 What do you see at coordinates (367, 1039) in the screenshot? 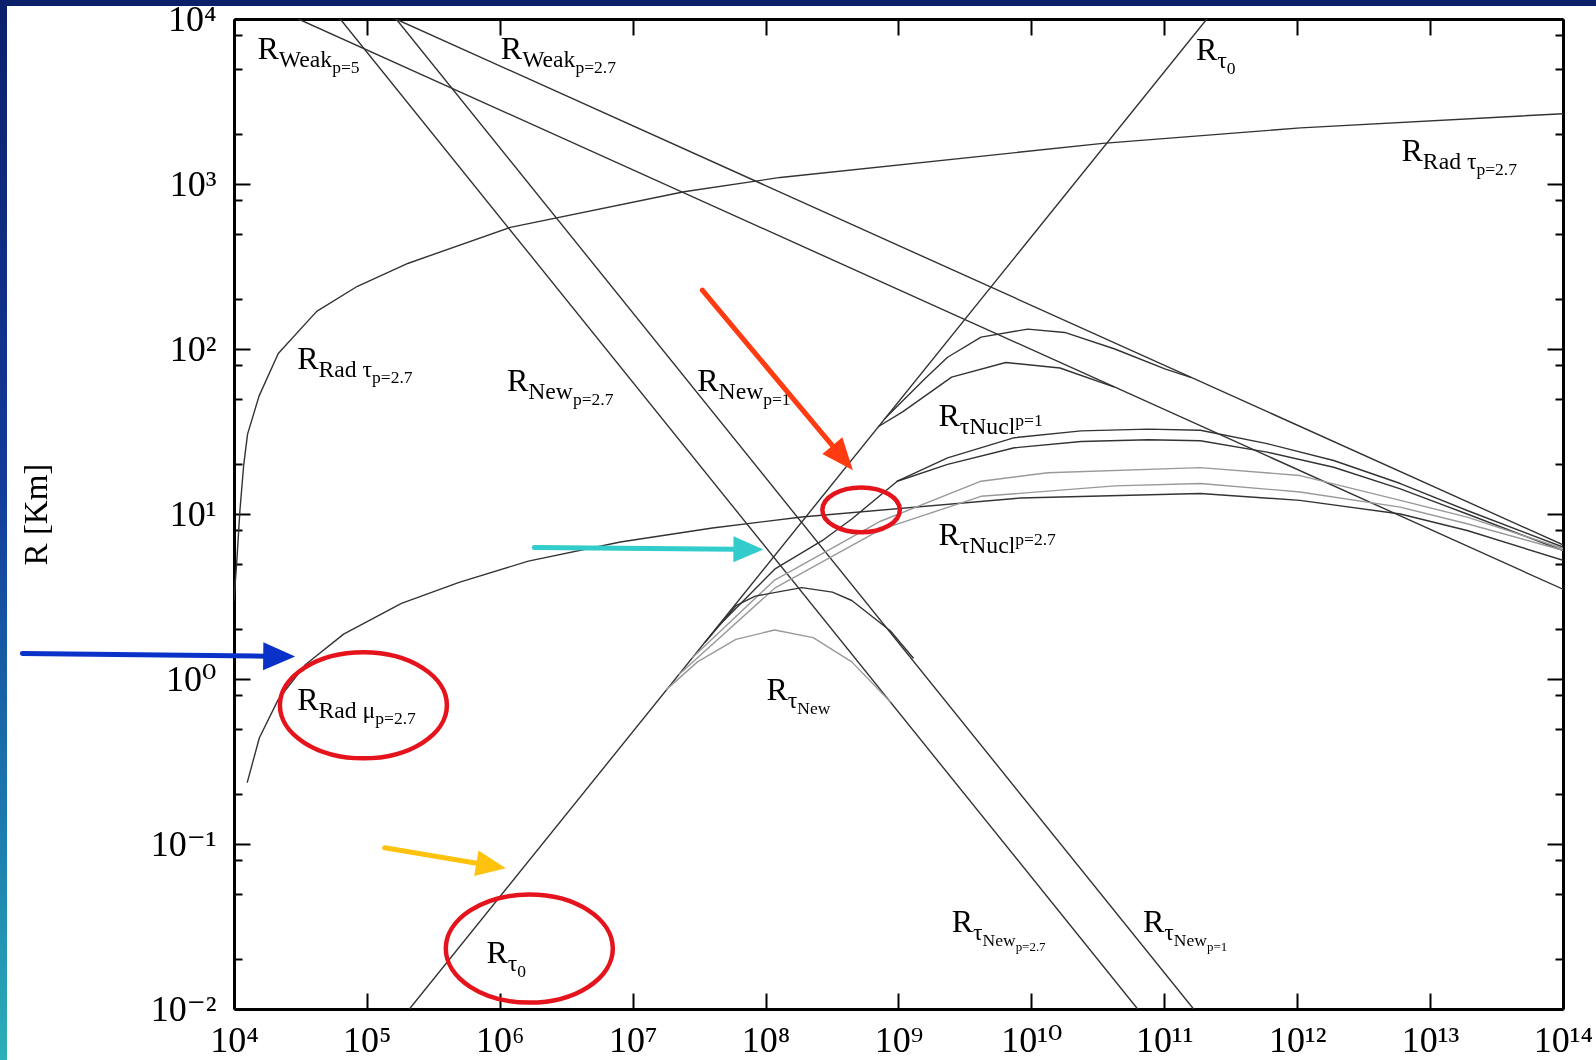
I see `x-tick-label: 10⁵` at bounding box center [367, 1039].